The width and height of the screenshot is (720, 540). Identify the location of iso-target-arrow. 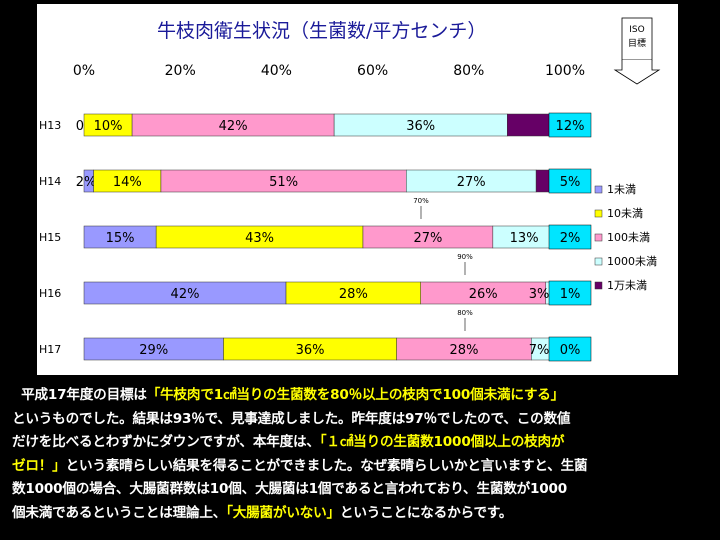
(637, 72).